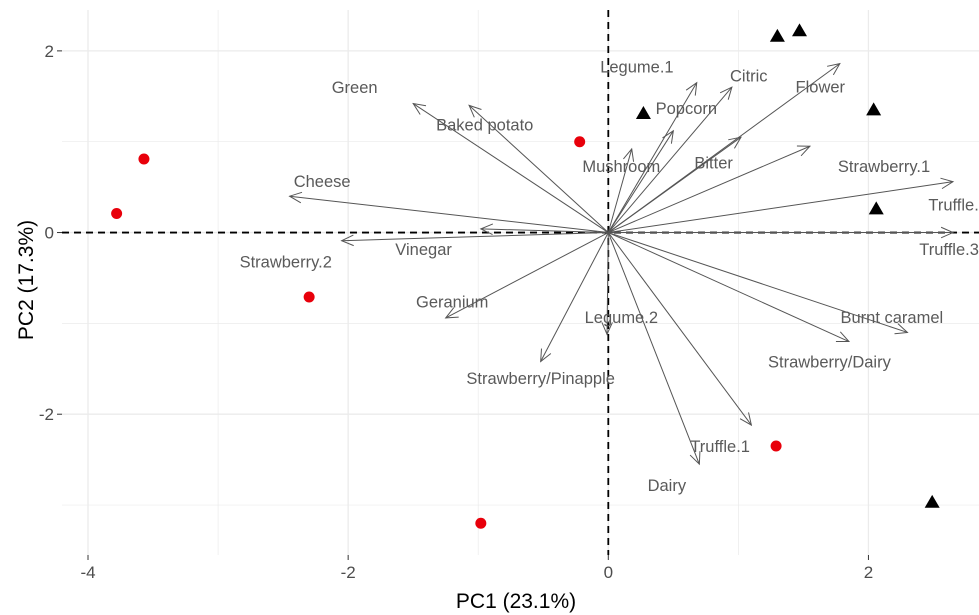  What do you see at coordinates (540, 379) in the screenshot?
I see `vector-label: Strawberry/Pinapple` at bounding box center [540, 379].